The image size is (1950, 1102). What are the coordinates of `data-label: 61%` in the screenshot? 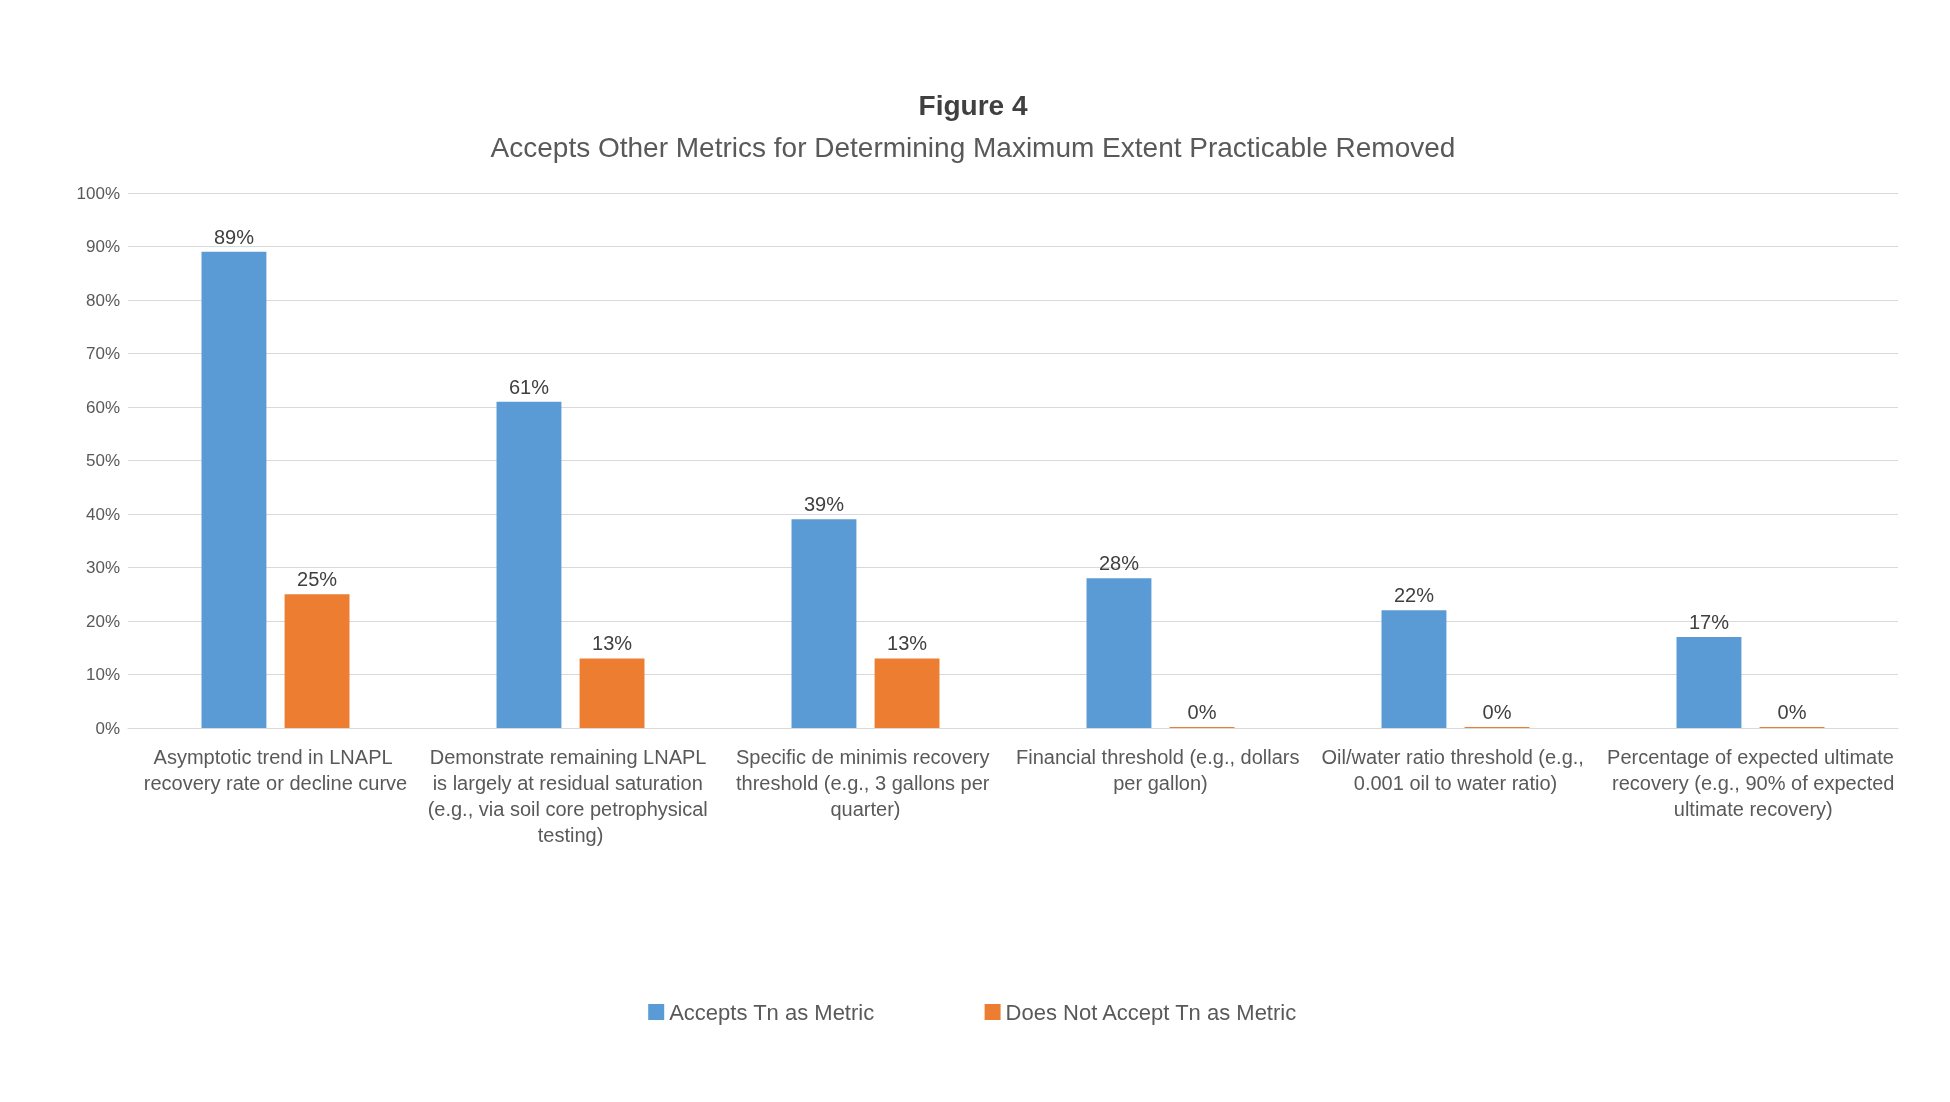 It's located at (529, 386).